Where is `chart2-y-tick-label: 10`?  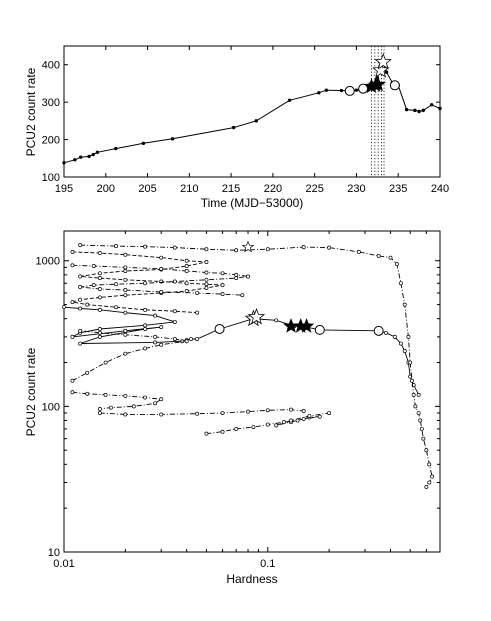
chart2-y-tick-label: 10 is located at coordinates (54, 553).